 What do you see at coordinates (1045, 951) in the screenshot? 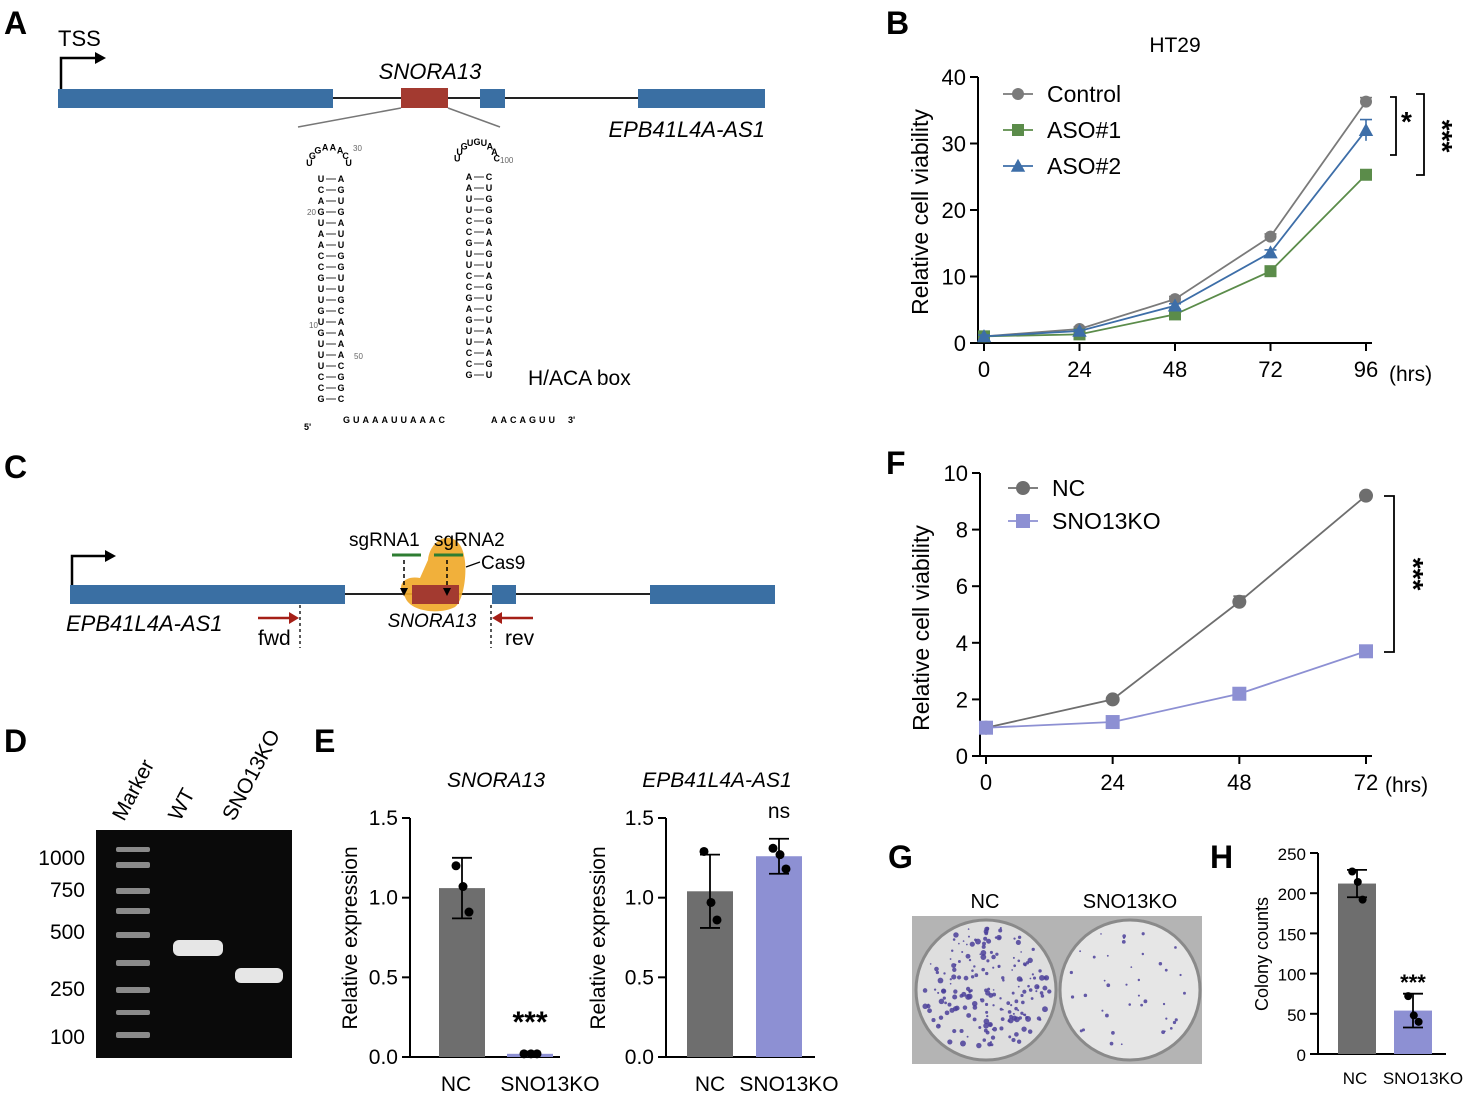
I see `panel-g: G NC SNO13KO` at bounding box center [1045, 951].